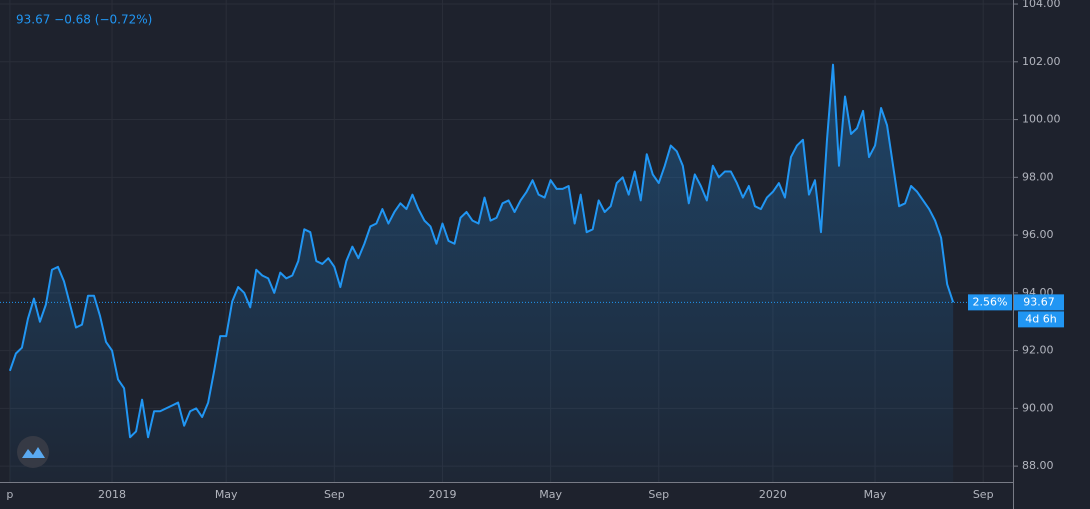 Image resolution: width=1090 pixels, height=509 pixels. Describe the element at coordinates (1041, 5) in the screenshot. I see `y-tick-label: 104.00` at that location.